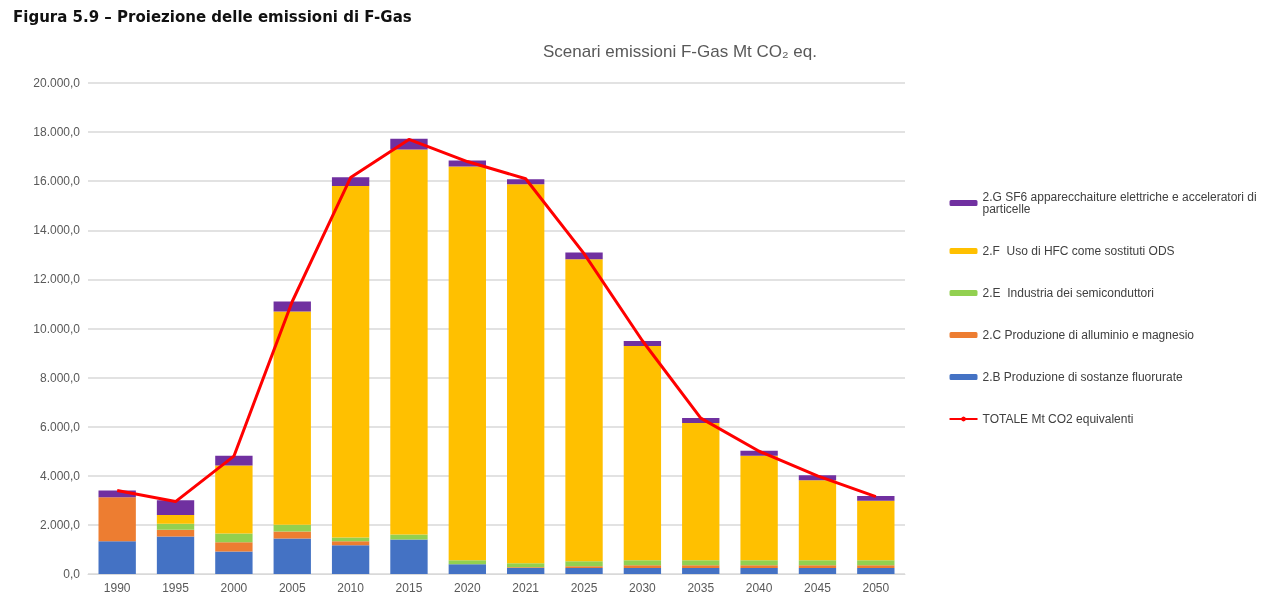 This screenshot has height=607, width=1273. What do you see at coordinates (876, 588) in the screenshot?
I see `x-tick-label: 2050` at bounding box center [876, 588].